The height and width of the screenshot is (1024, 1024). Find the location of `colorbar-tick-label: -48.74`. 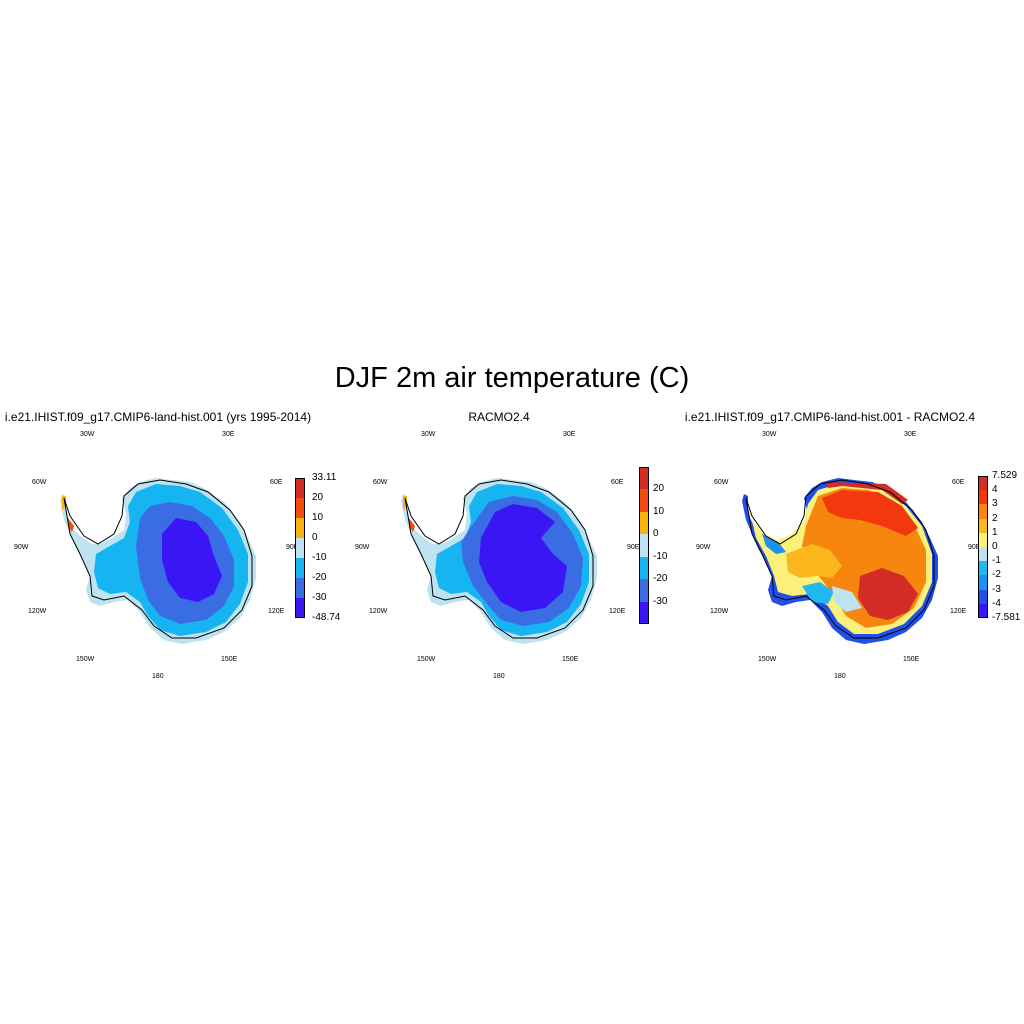

colorbar-tick-label: -48.74 is located at coordinates (326, 617).